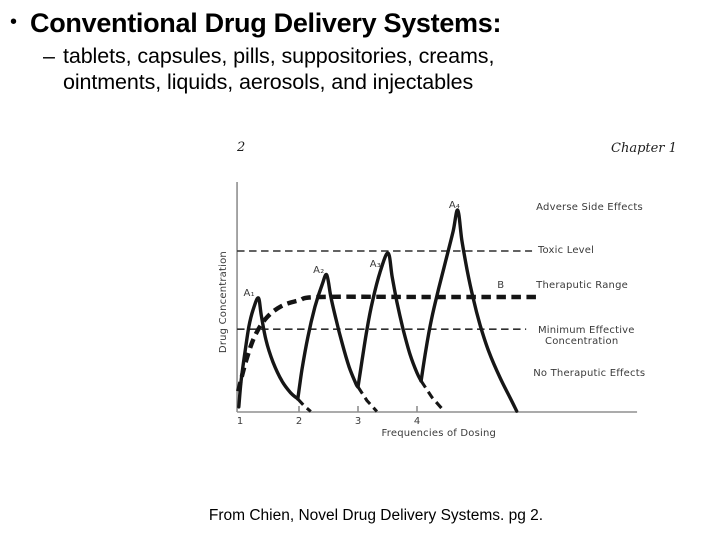 This screenshot has height=540, width=720. What do you see at coordinates (589, 373) in the screenshot?
I see `chart-annotation: No Theraputic Effects` at bounding box center [589, 373].